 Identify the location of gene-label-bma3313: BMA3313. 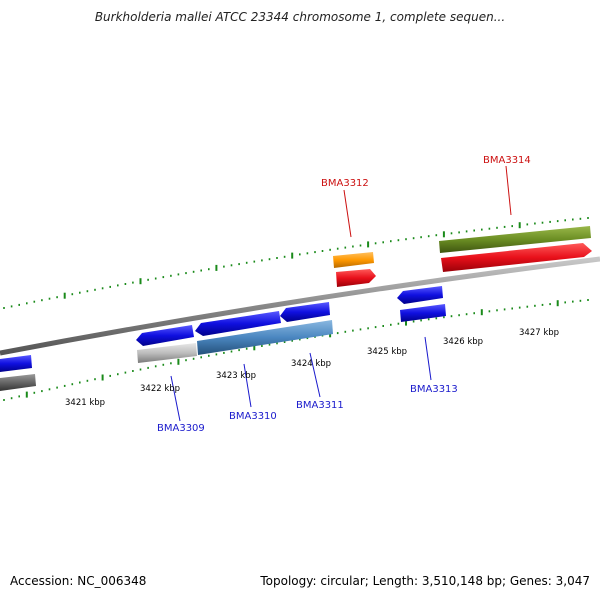
(434, 389).